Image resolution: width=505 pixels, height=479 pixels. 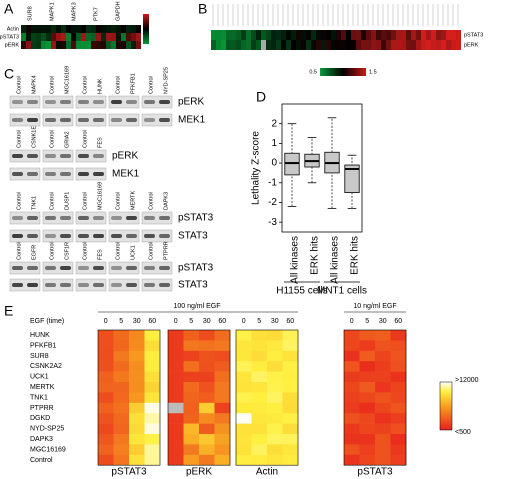 What do you see at coordinates (39, 377) in the screenshot?
I see `row-label: UCK1` at bounding box center [39, 377].